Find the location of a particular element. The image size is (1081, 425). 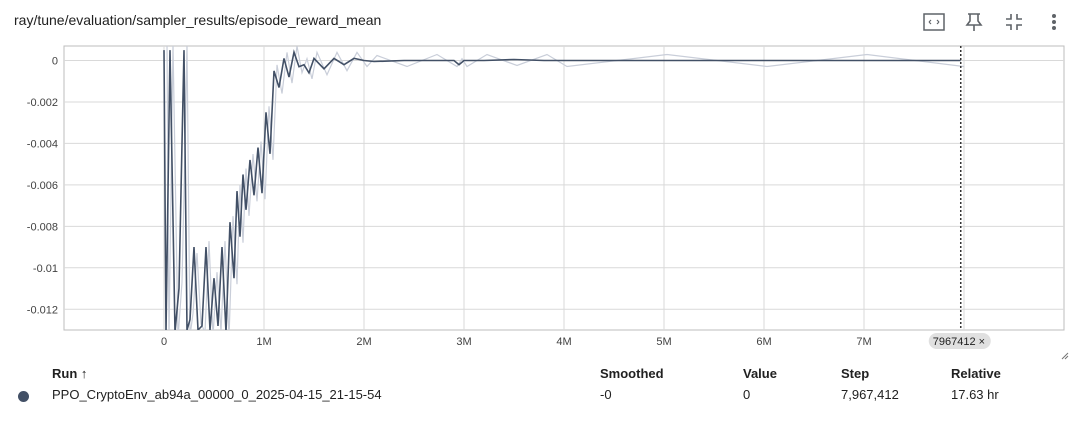

header-relative: Relative is located at coordinates (976, 373).